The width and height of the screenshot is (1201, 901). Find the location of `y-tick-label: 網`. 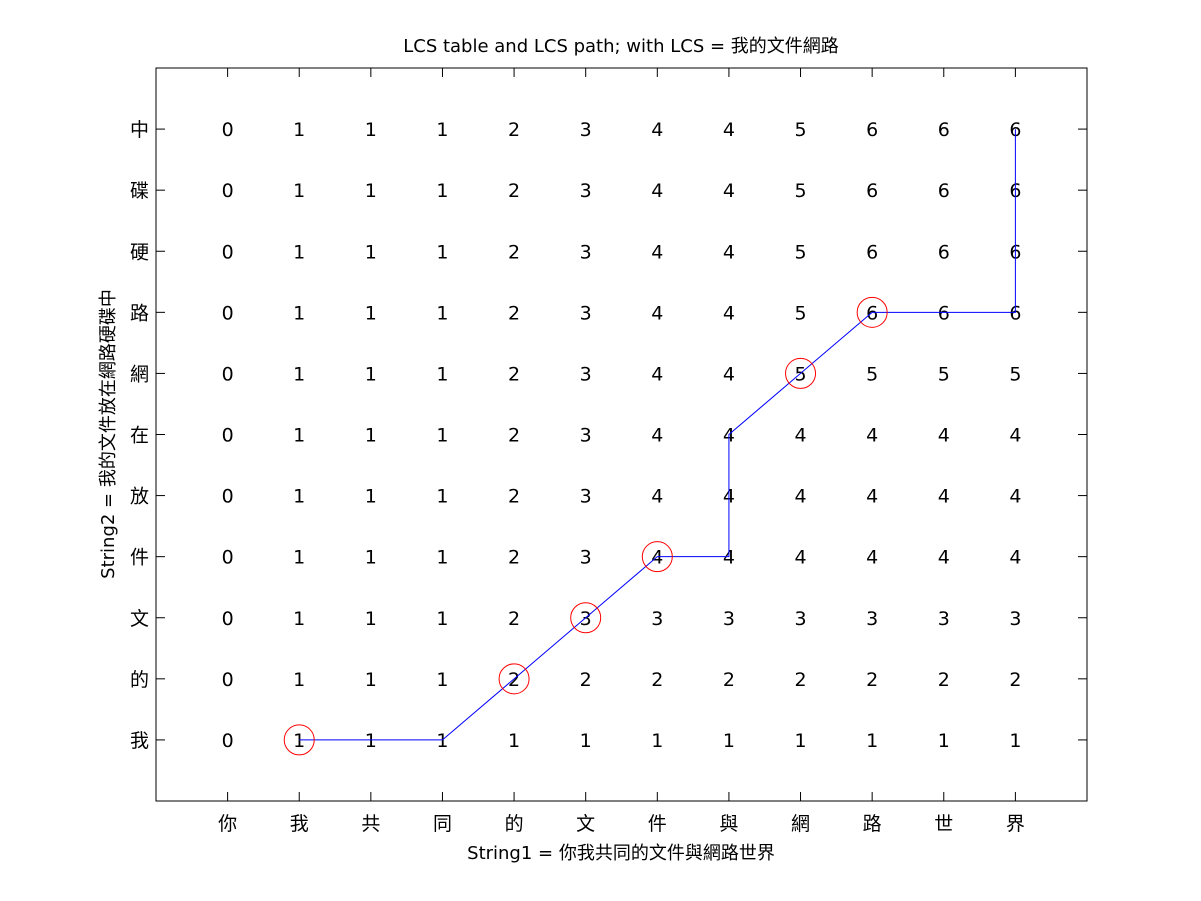

y-tick-label: 網 is located at coordinates (139, 374).